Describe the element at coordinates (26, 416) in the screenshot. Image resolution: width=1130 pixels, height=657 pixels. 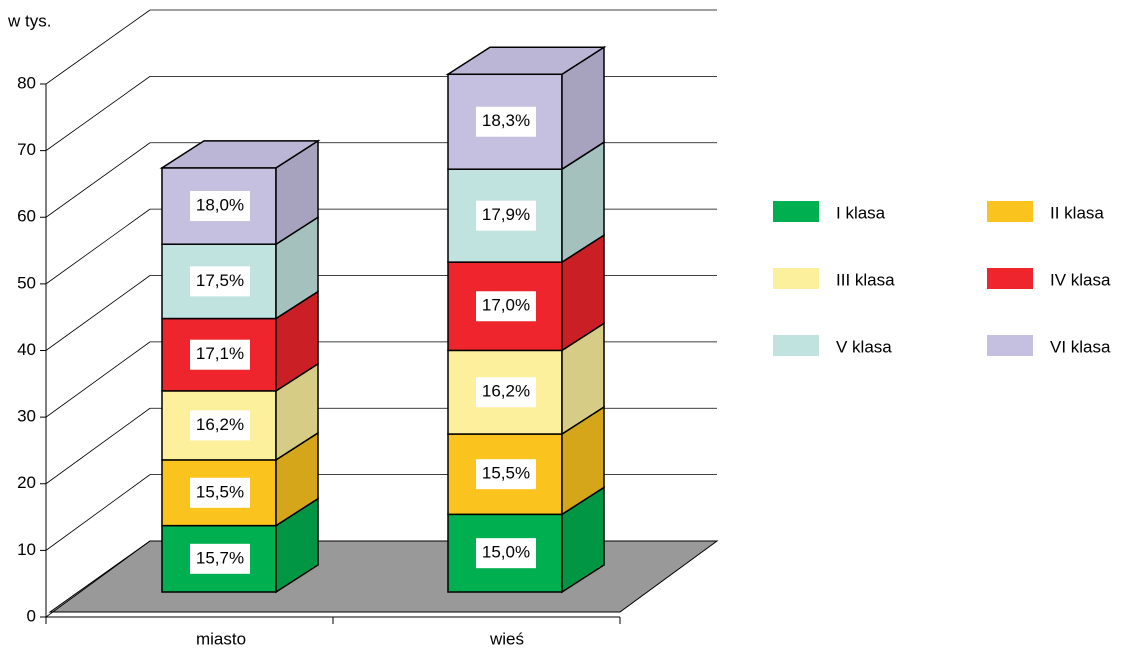
I see `y-tick-label: 30` at that location.